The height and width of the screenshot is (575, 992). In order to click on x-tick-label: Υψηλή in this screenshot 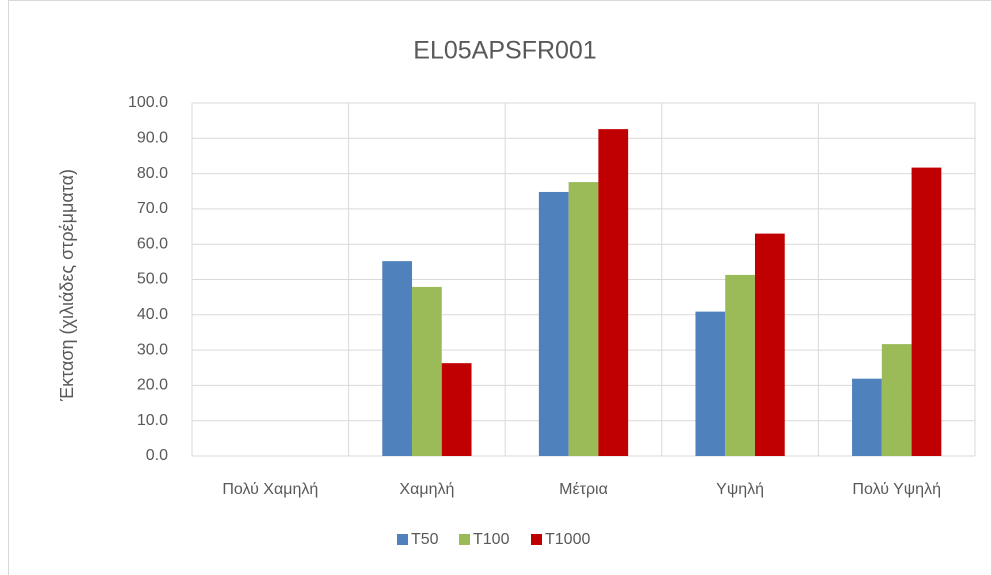, I will do `click(740, 489)`.